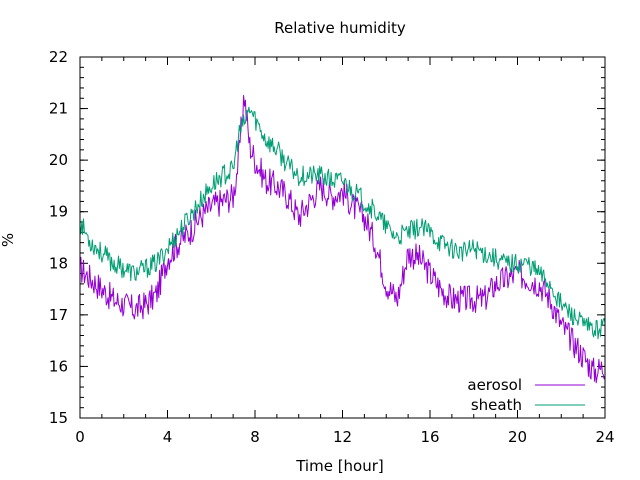 This screenshot has height=480, width=640. Describe the element at coordinates (526, 395) in the screenshot. I see `legend: aerosol sheath` at that location.